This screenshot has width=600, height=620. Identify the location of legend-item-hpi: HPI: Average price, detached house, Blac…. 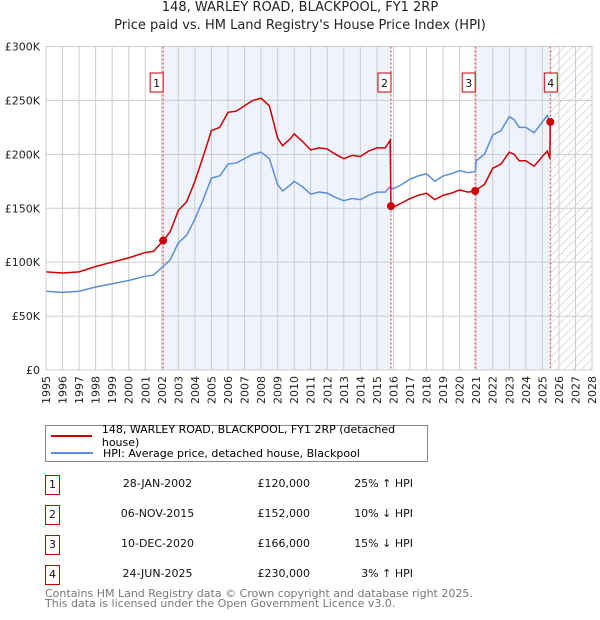
(203, 453).